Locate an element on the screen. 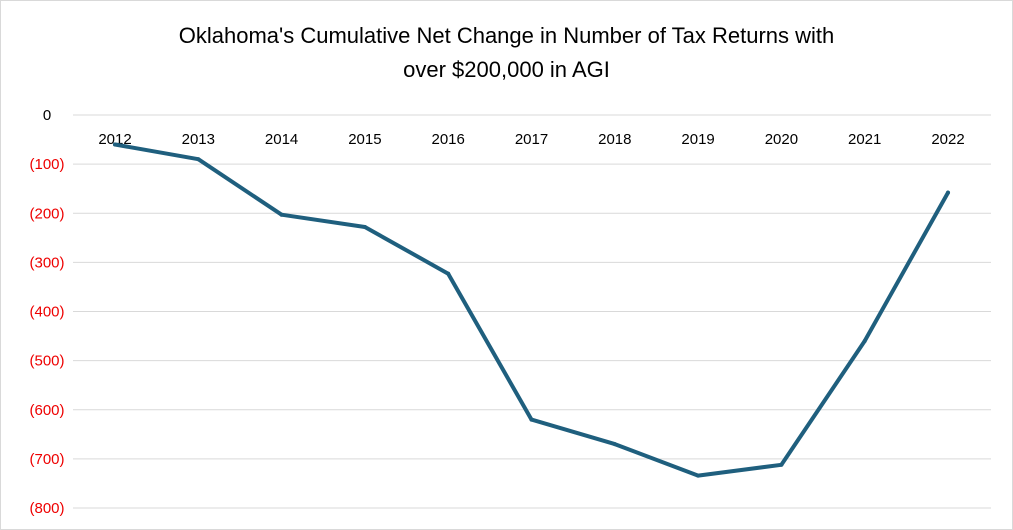  y-tick-label: (800) is located at coordinates (46, 508).